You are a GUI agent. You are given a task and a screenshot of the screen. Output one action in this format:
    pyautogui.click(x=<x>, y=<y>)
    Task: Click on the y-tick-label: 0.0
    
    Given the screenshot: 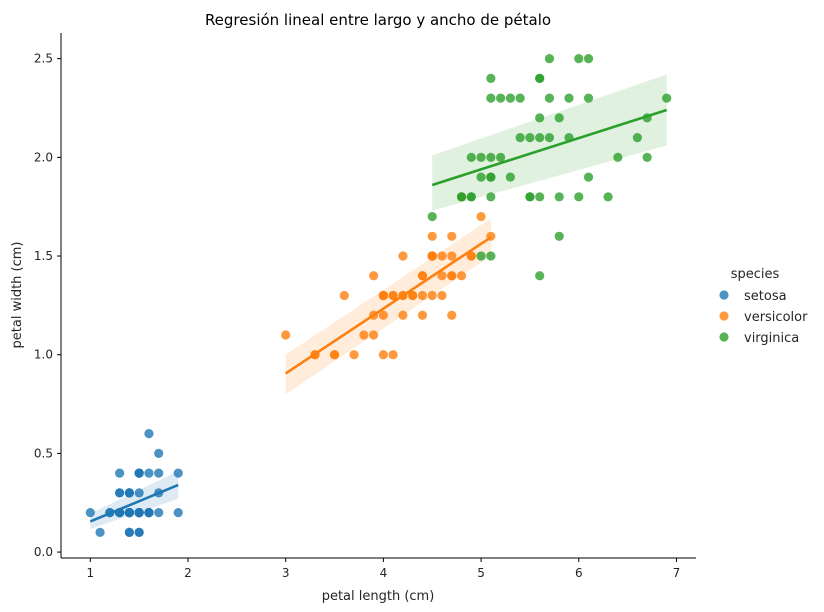 What is the action you would take?
    pyautogui.click(x=43, y=552)
    